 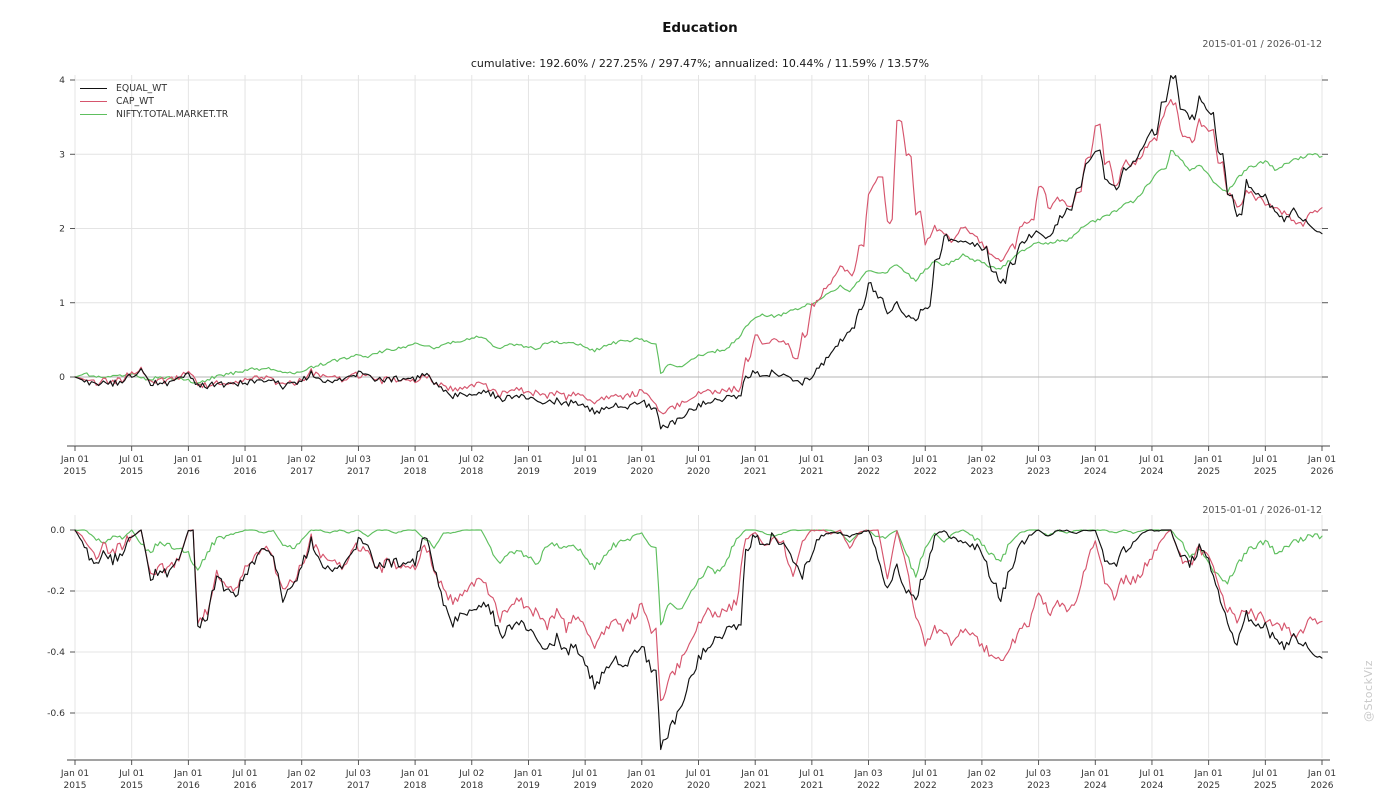 What do you see at coordinates (700, 28) in the screenshot?
I see `page-title: Education` at bounding box center [700, 28].